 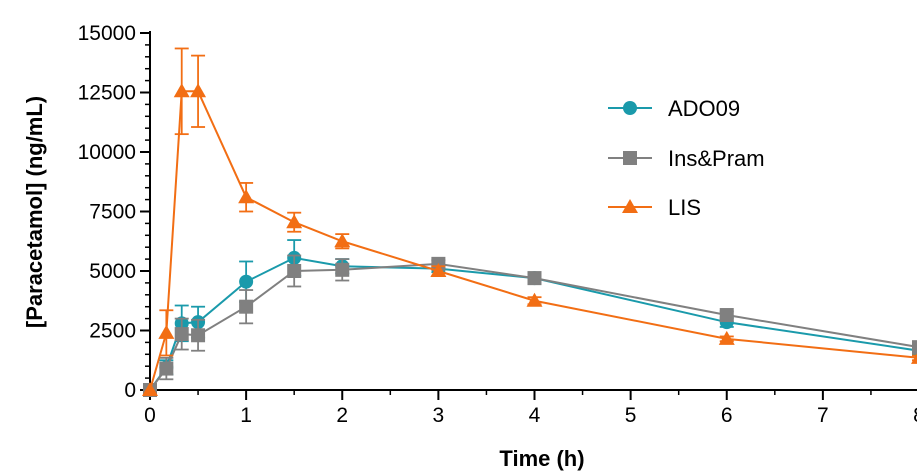 I want to click on x-tick-label: 3, so click(x=439, y=415).